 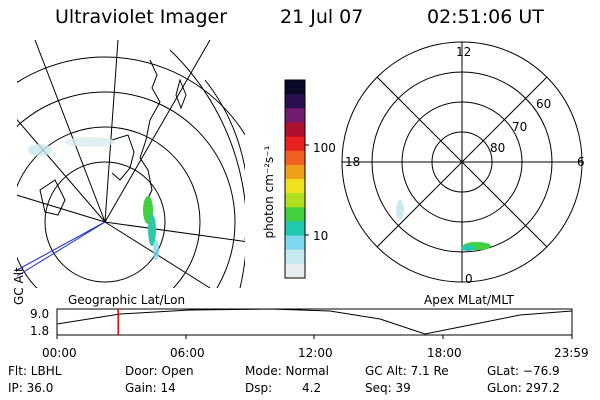 What do you see at coordinates (464, 52) in the screenshot?
I see `mlt-label-12: 12` at bounding box center [464, 52].